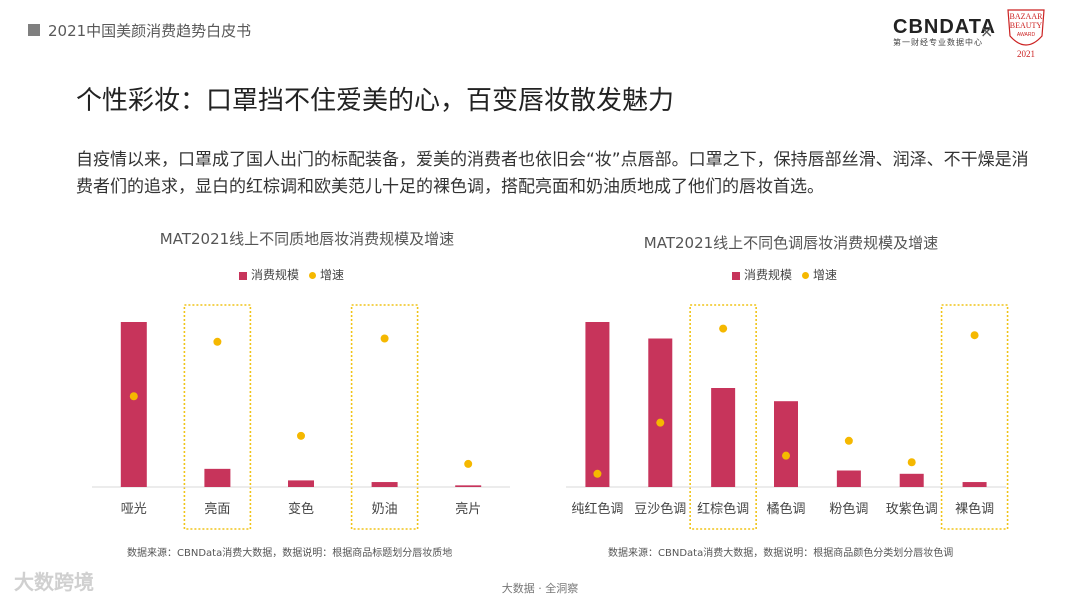  What do you see at coordinates (134, 509) in the screenshot?
I see `category-label: 哑光` at bounding box center [134, 509].